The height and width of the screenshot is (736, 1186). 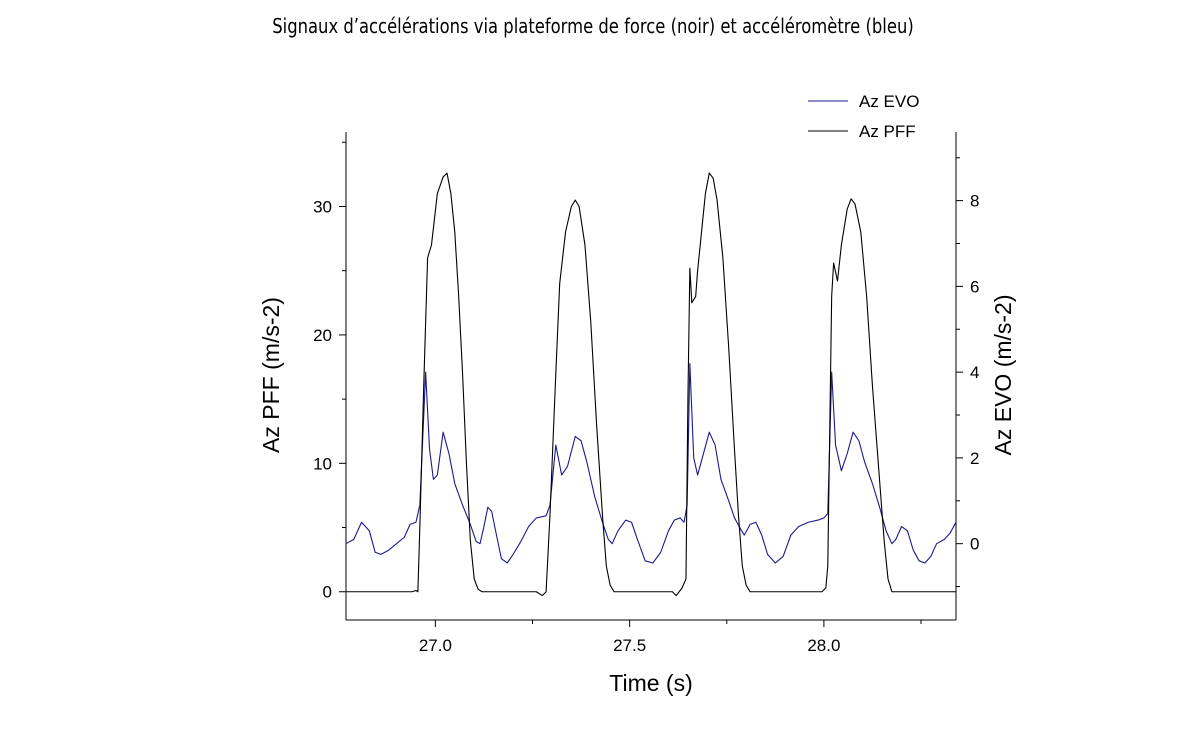 What do you see at coordinates (974, 458) in the screenshot?
I see `y-right-tick-label: 2` at bounding box center [974, 458].